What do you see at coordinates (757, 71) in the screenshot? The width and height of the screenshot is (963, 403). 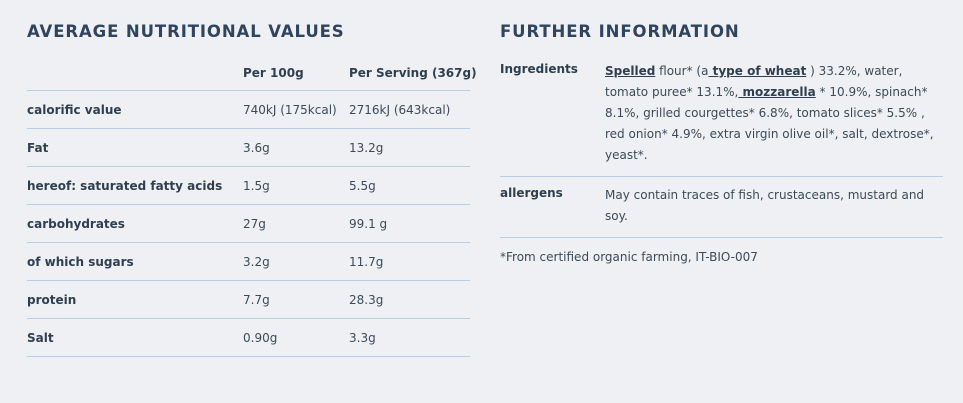 I see `type-of-wheat-link: type of wheat` at bounding box center [757, 71].